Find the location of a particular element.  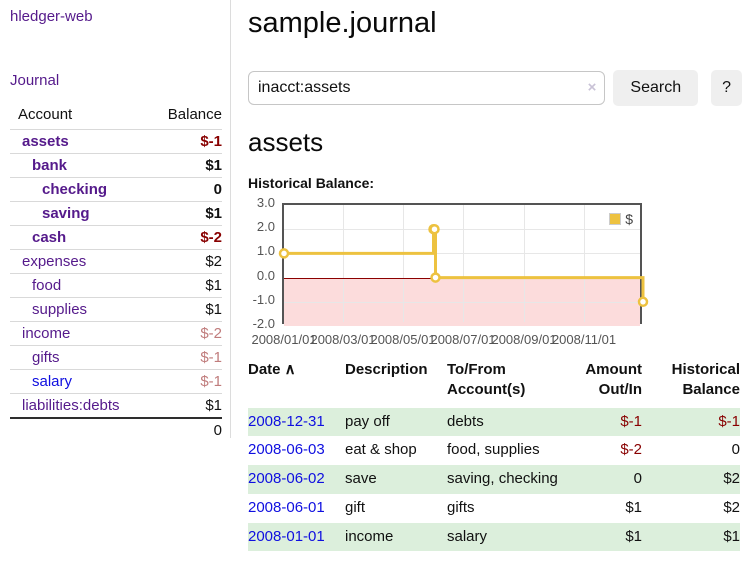

transaction-date-cell: 2008-06-01 is located at coordinates (296, 508).